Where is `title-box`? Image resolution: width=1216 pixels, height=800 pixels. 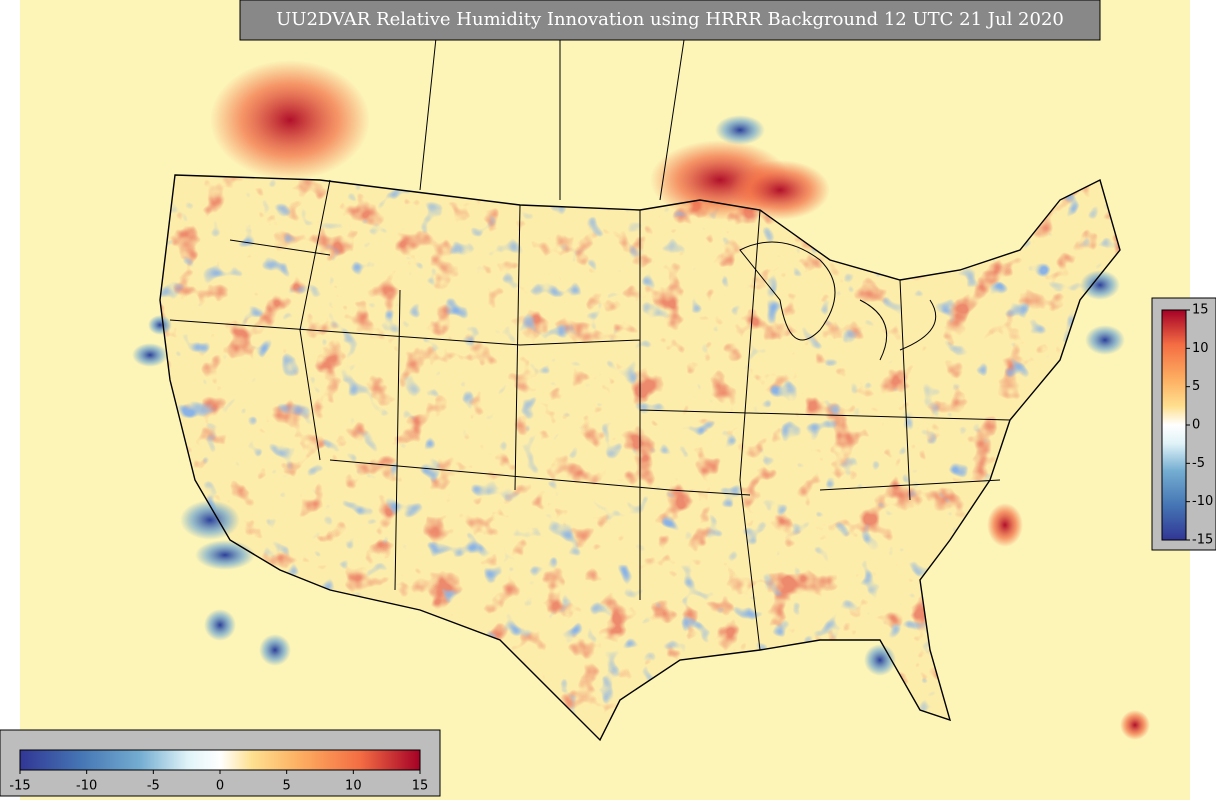 title-box is located at coordinates (670, 20).